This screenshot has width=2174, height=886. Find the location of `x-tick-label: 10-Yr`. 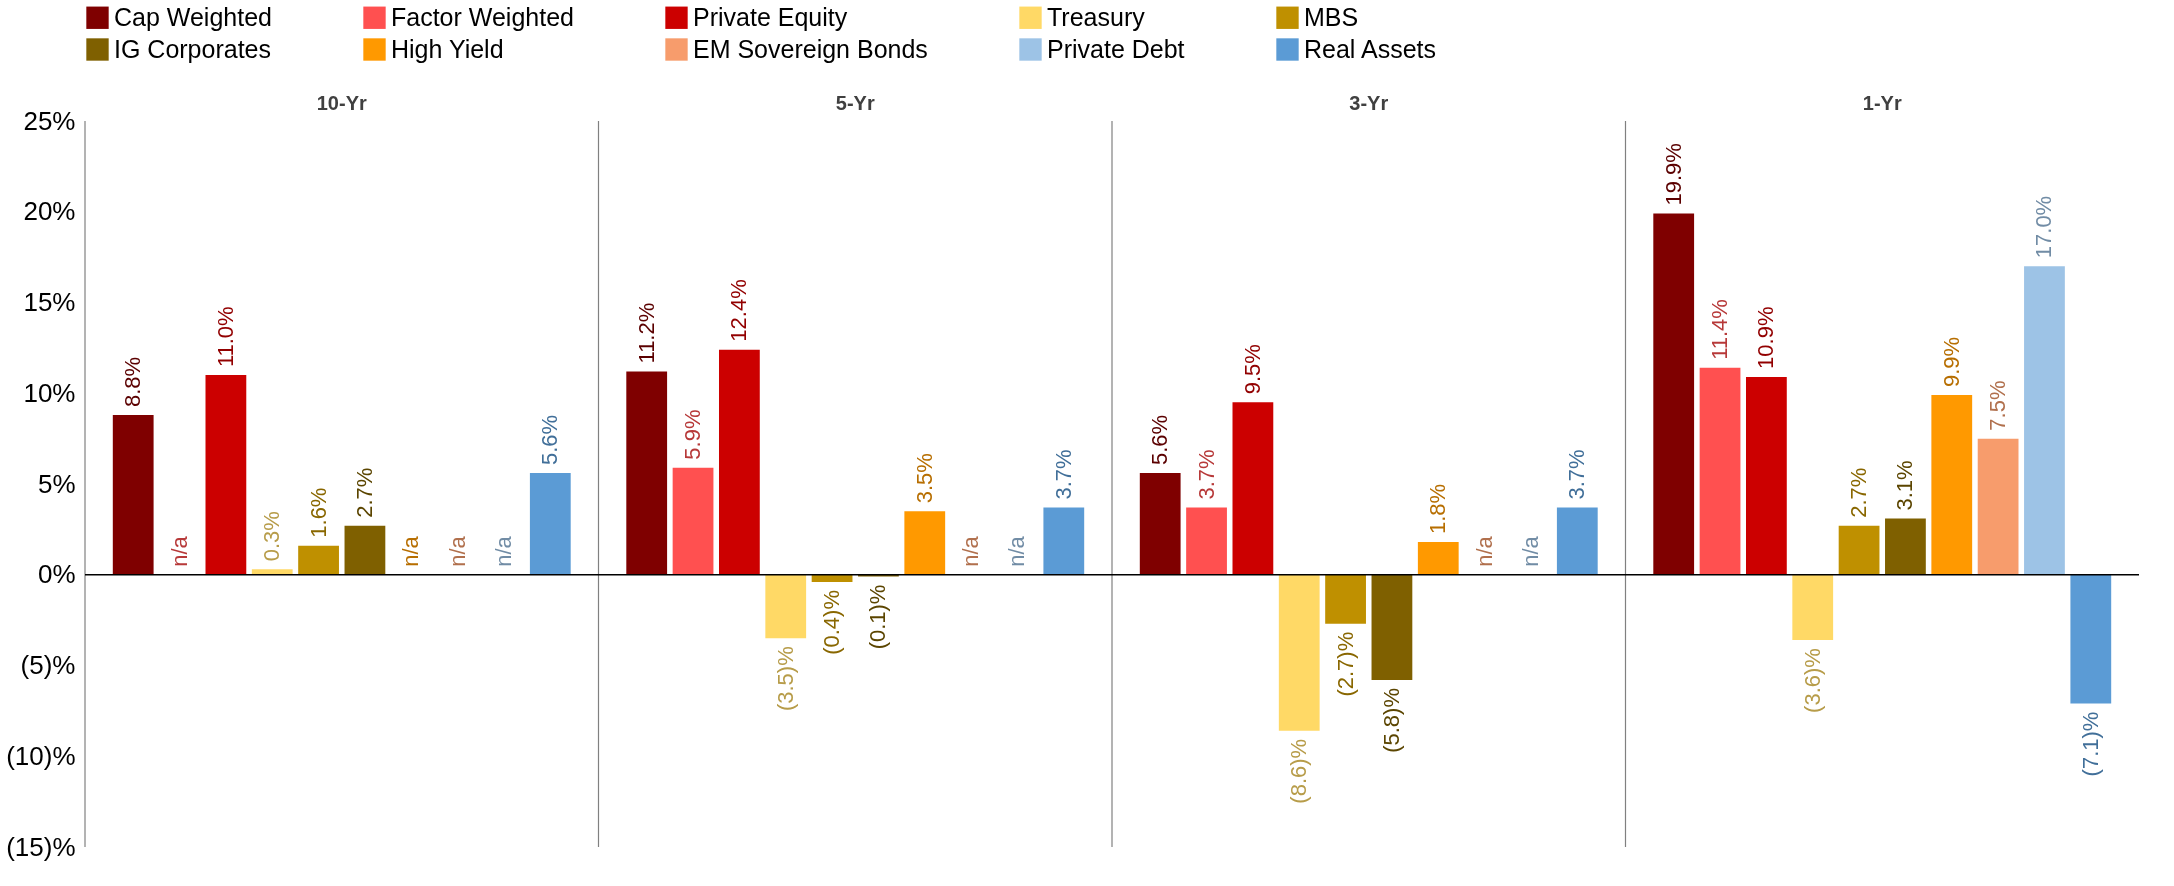

x-tick-label: 10-Yr is located at coordinates (341, 102).